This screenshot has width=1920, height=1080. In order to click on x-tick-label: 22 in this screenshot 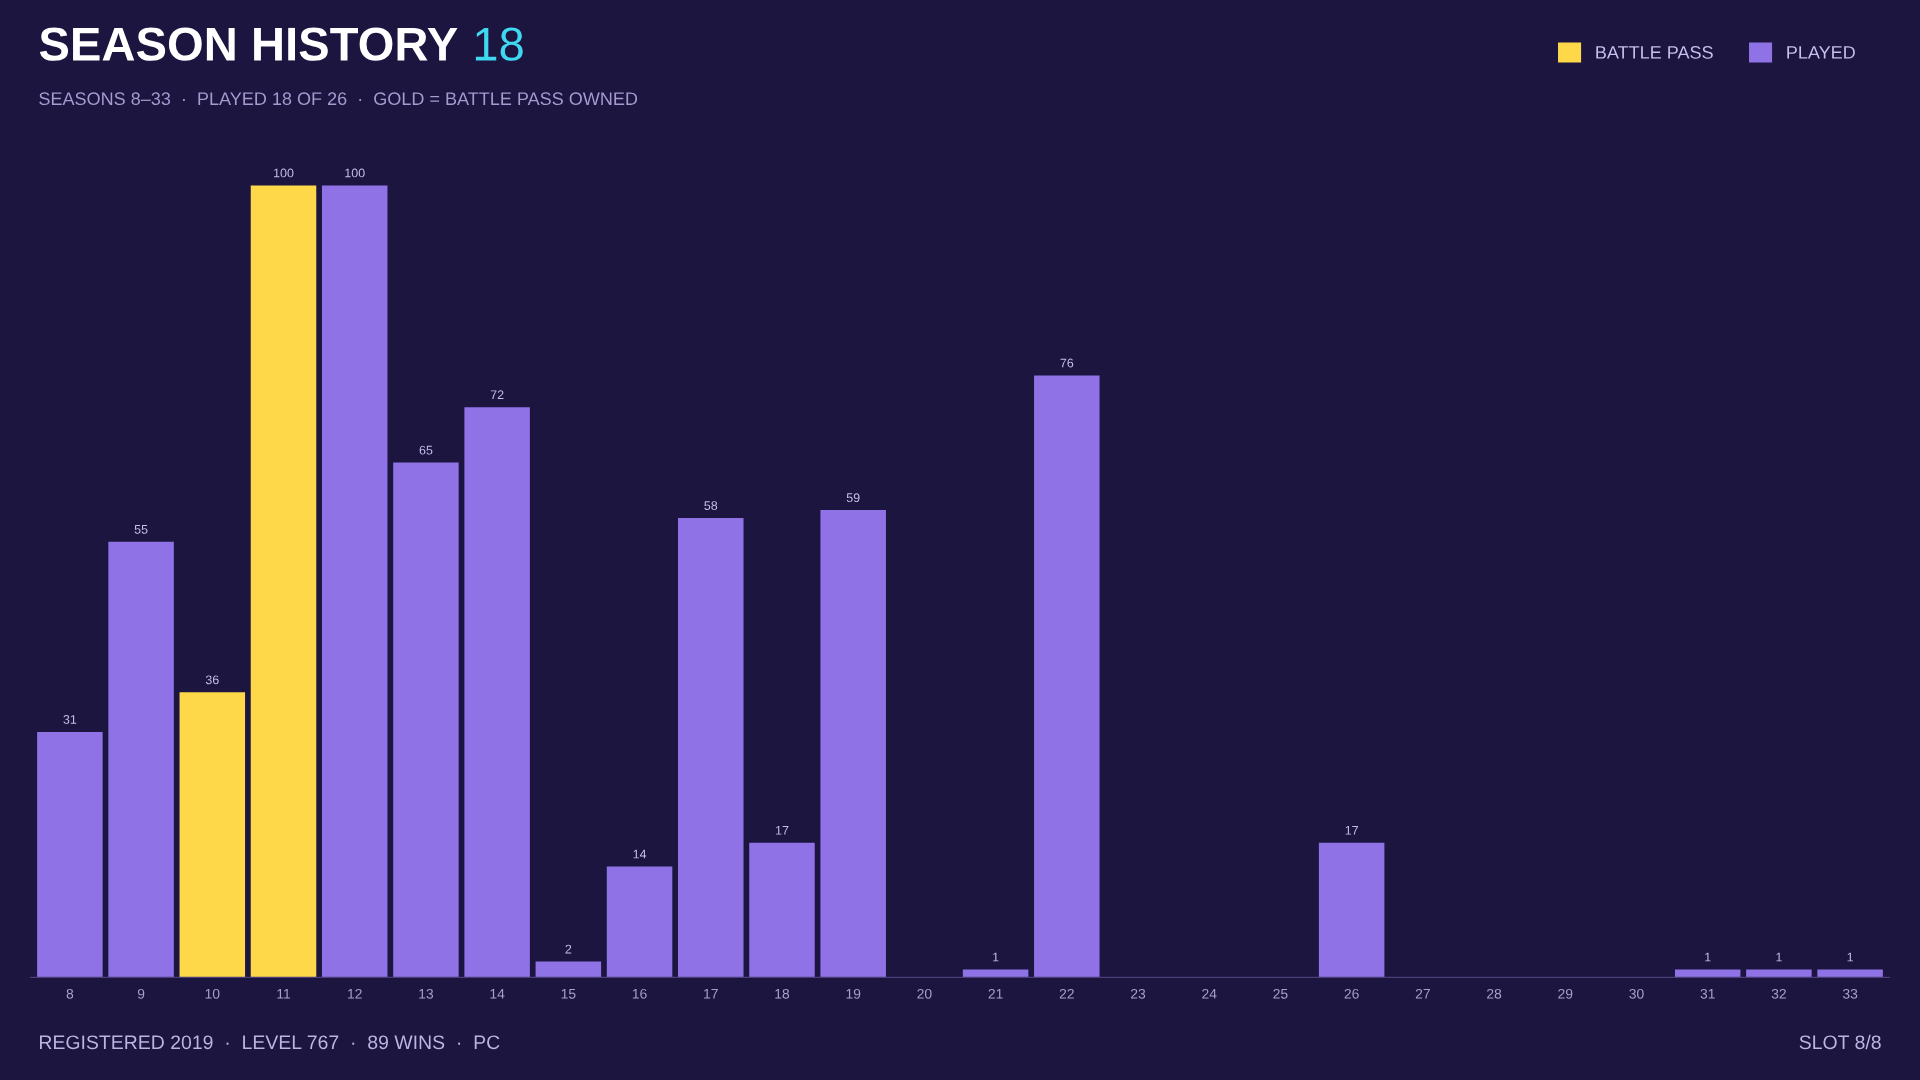, I will do `click(1066, 993)`.